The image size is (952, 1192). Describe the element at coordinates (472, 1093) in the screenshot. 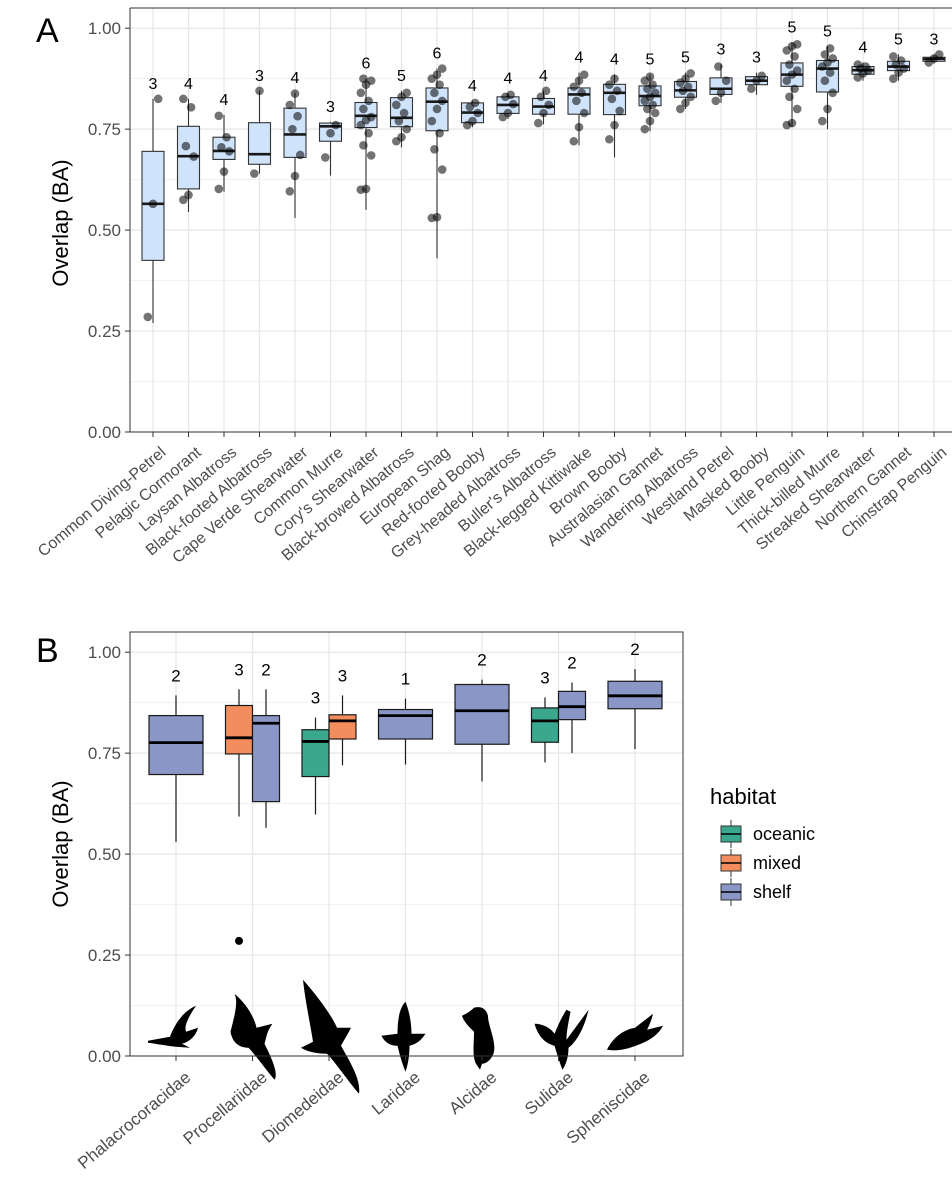

I see `x-tick-label: Alcidae` at that location.